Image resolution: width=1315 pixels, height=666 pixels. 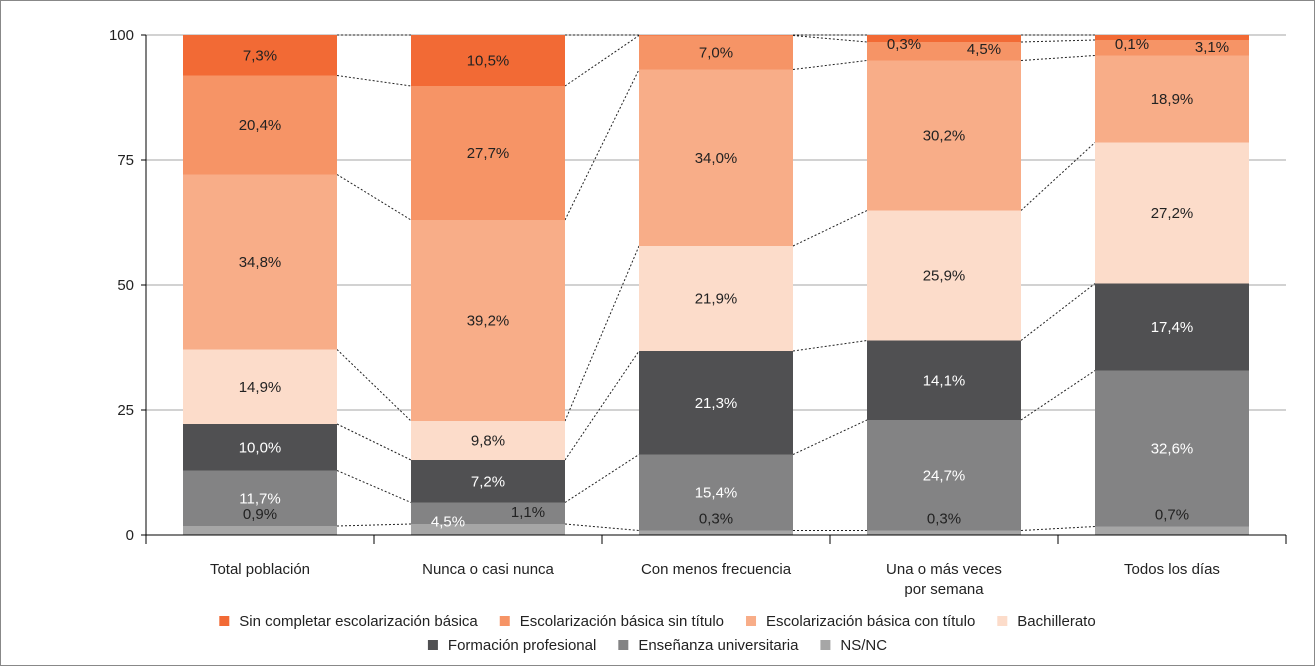 What do you see at coordinates (944, 579) in the screenshot?
I see `category-label: Una o más veces por semana` at bounding box center [944, 579].